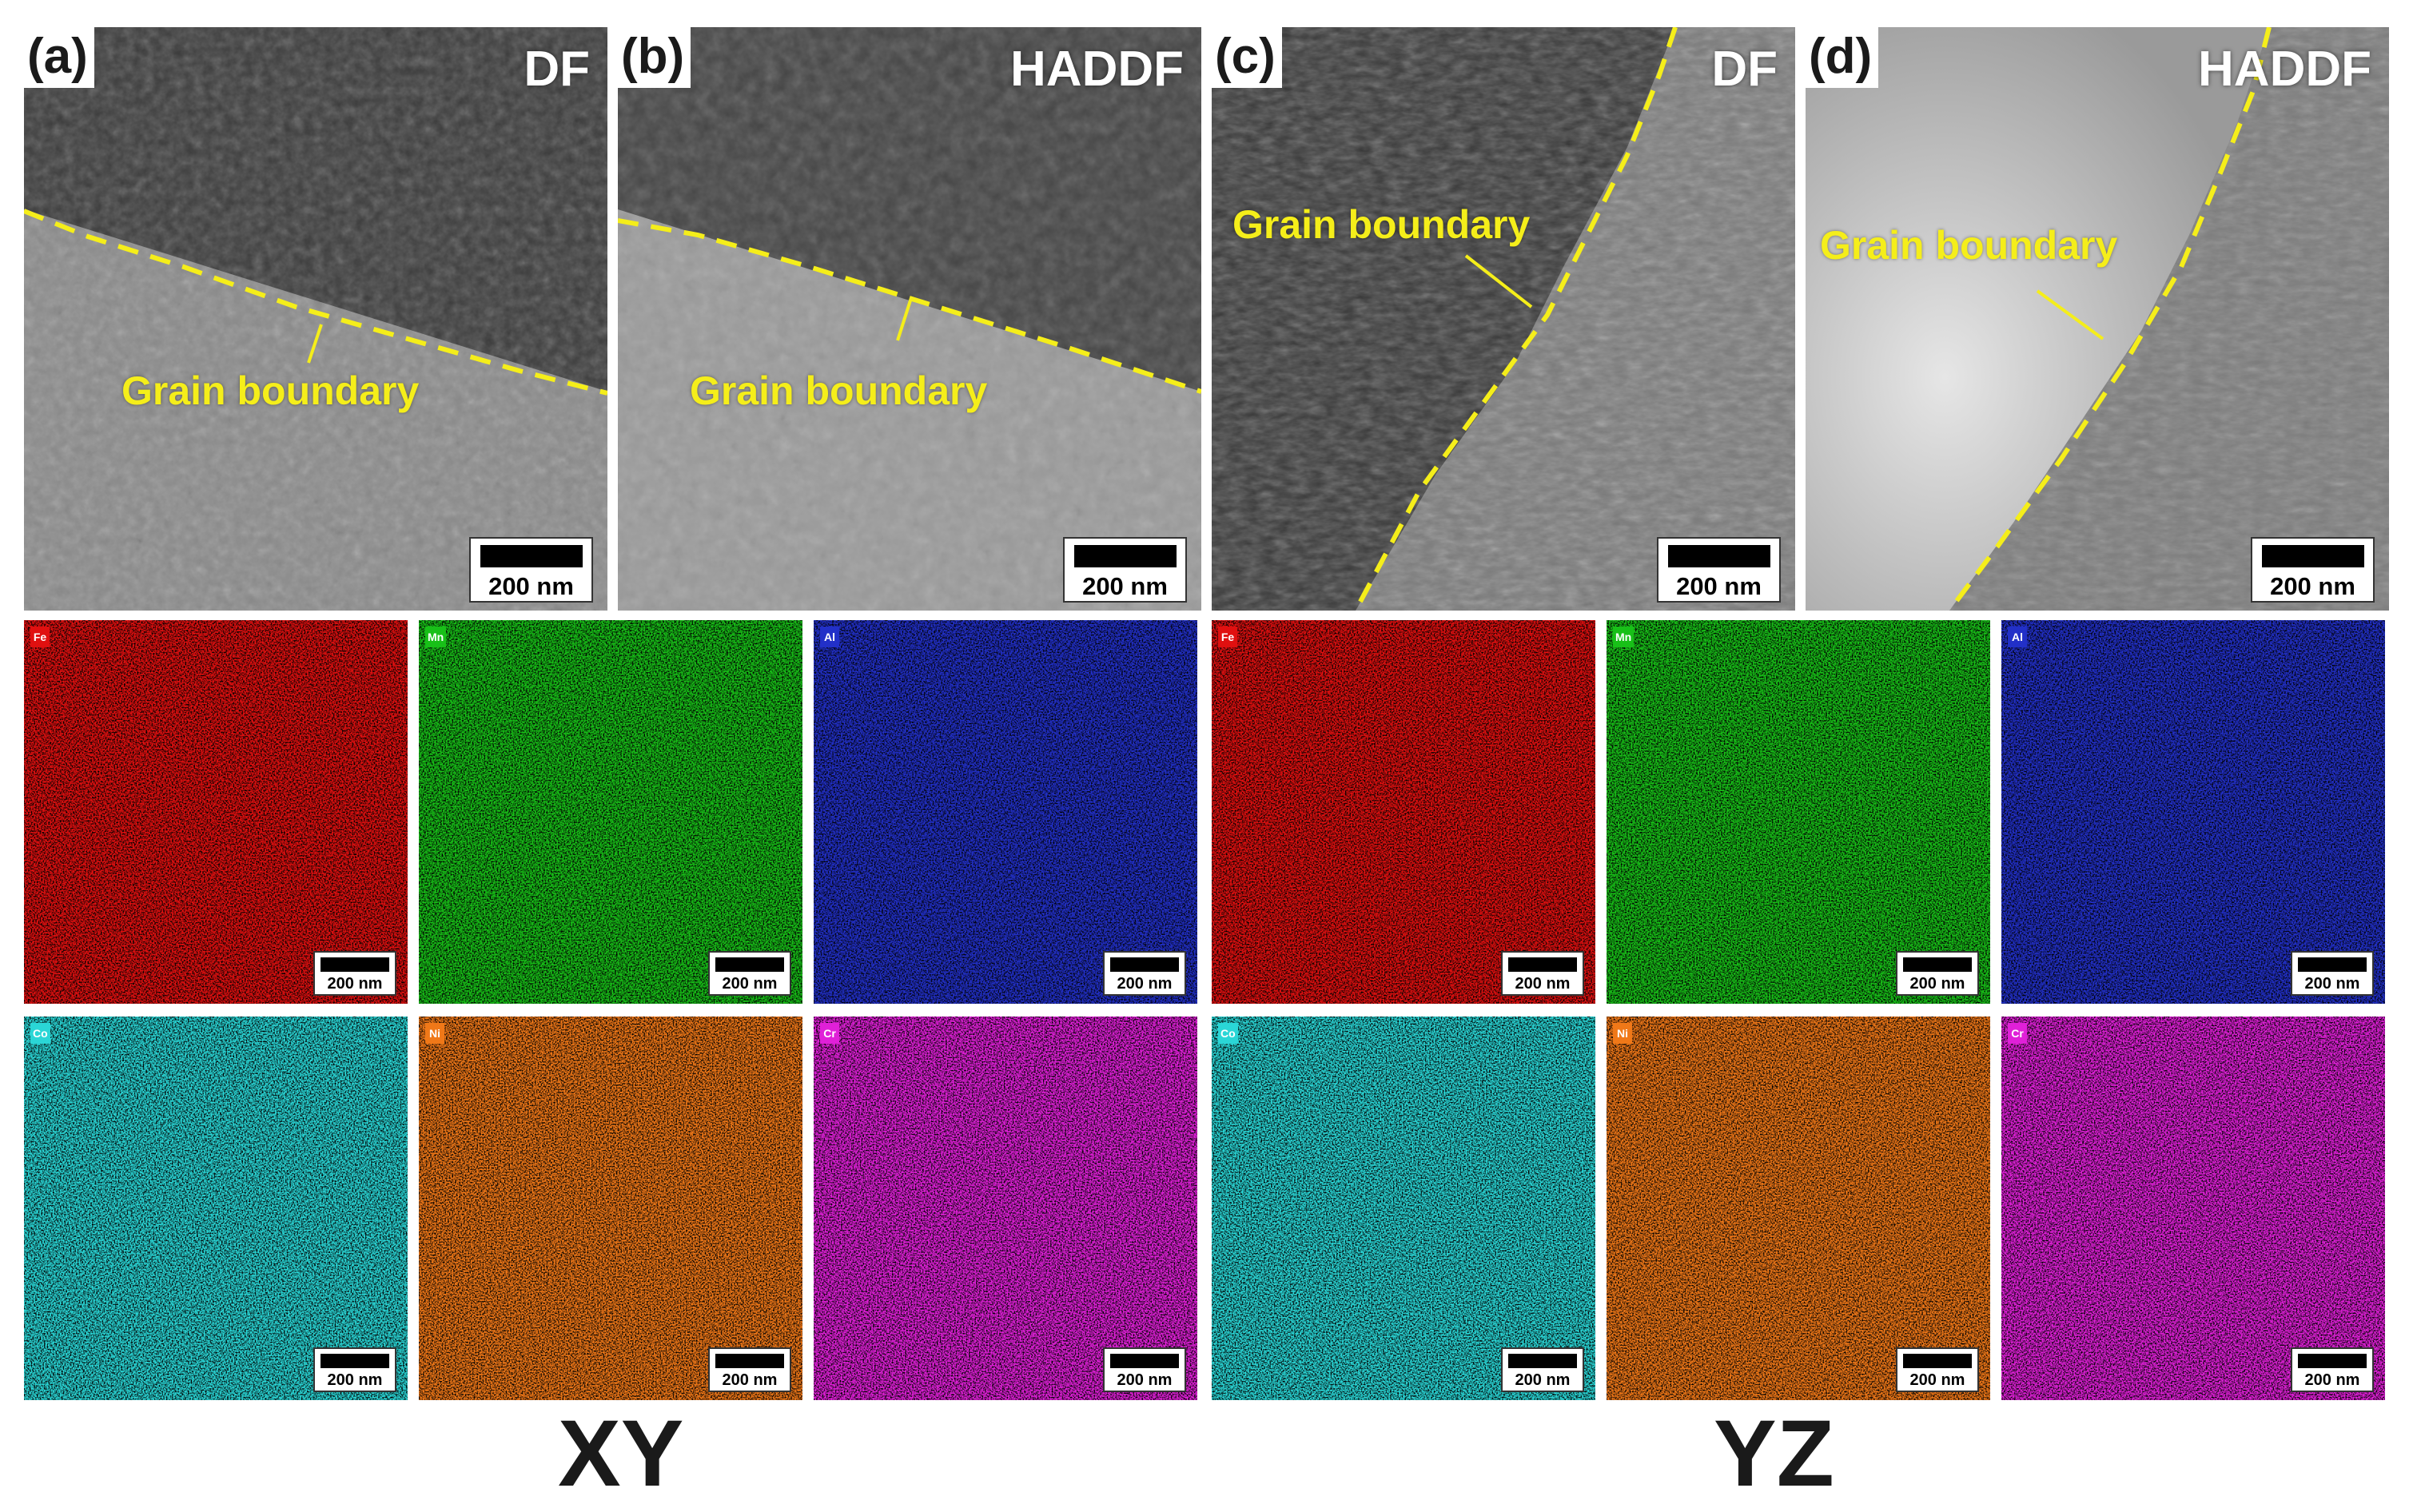  I want to click on eds-map-xy-cr: Cr 200 nm, so click(1005, 1208).